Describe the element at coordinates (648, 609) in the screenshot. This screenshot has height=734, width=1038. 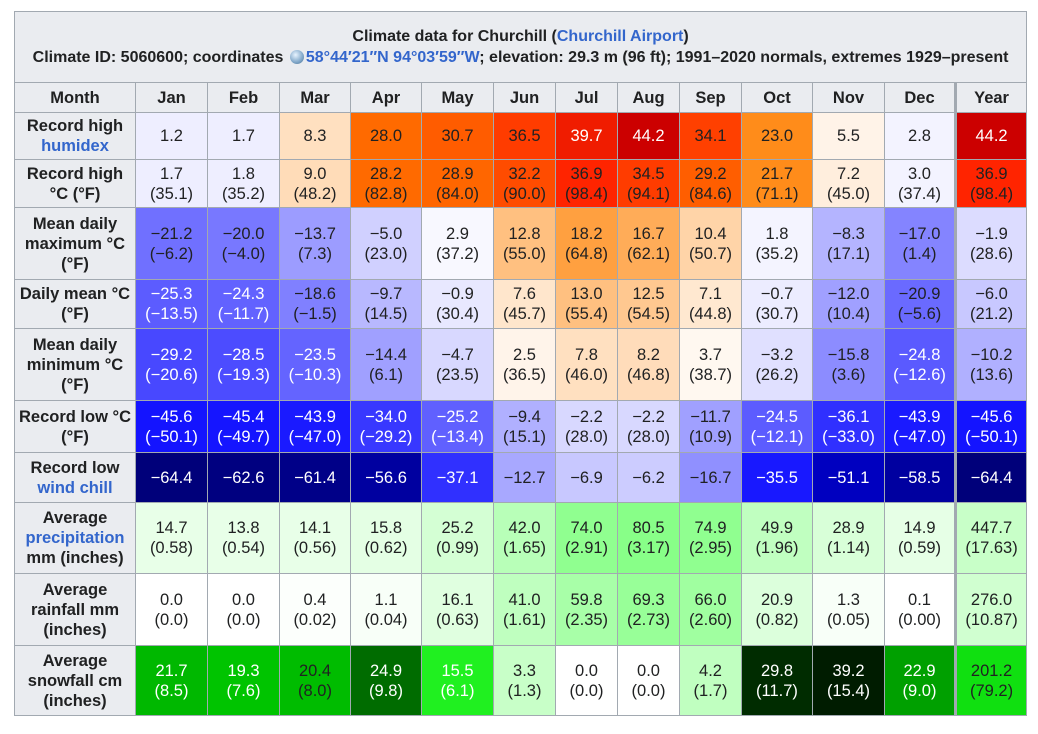
I see `data-cell: 69.3 (2.73)` at that location.